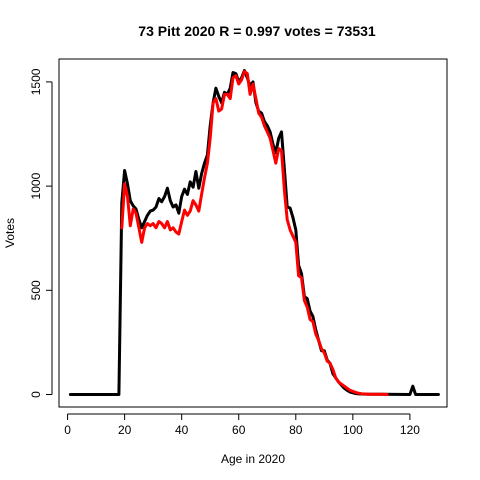 This screenshot has width=480, height=480. What do you see at coordinates (36, 290) in the screenshot?
I see `y-tick-label: 500` at bounding box center [36, 290].